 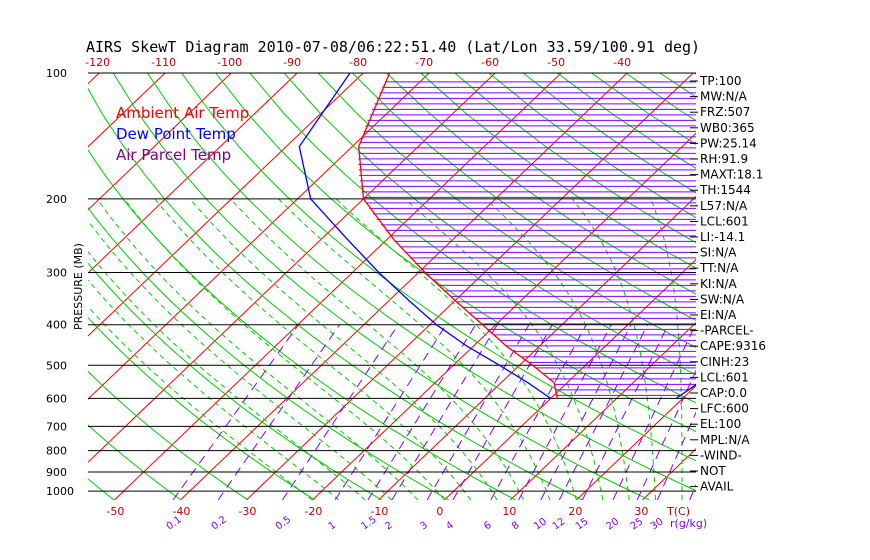 What do you see at coordinates (725, 190) in the screenshot?
I see `index-label: TH:1544` at bounding box center [725, 190].